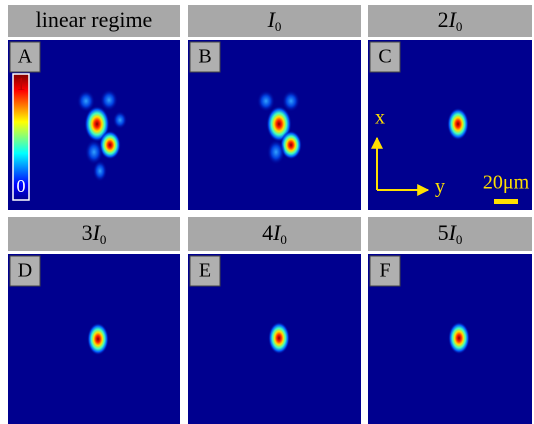  I want to click on panel-label: C, so click(384, 57).